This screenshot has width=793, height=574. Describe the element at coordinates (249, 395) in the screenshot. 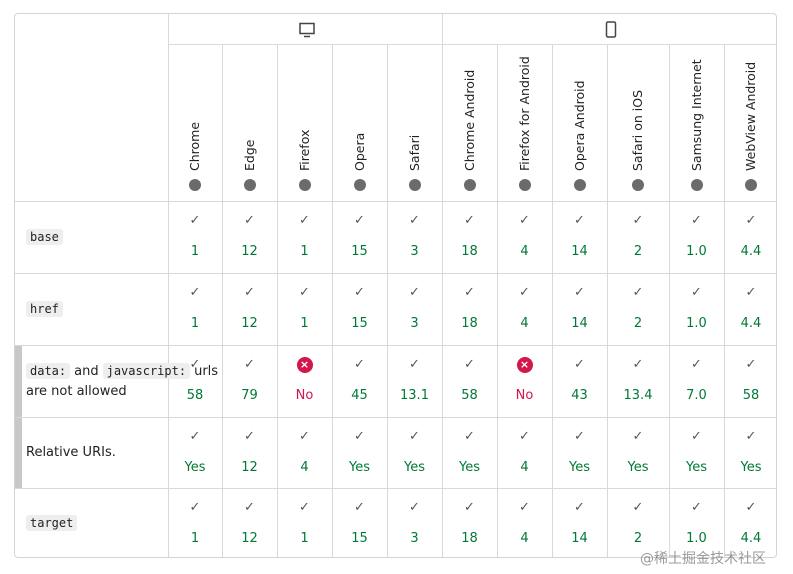

I see `support-value: 79` at that location.